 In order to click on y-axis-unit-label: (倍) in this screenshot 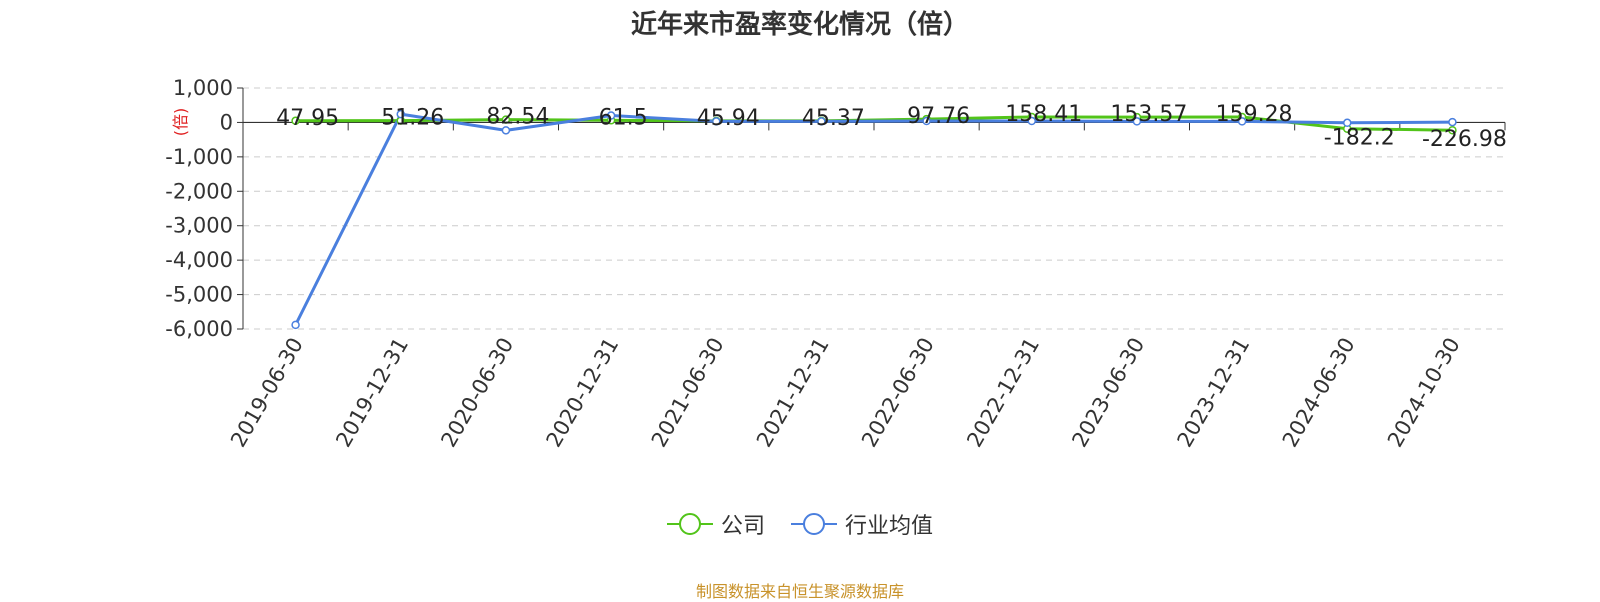, I will do `click(180, 122)`.